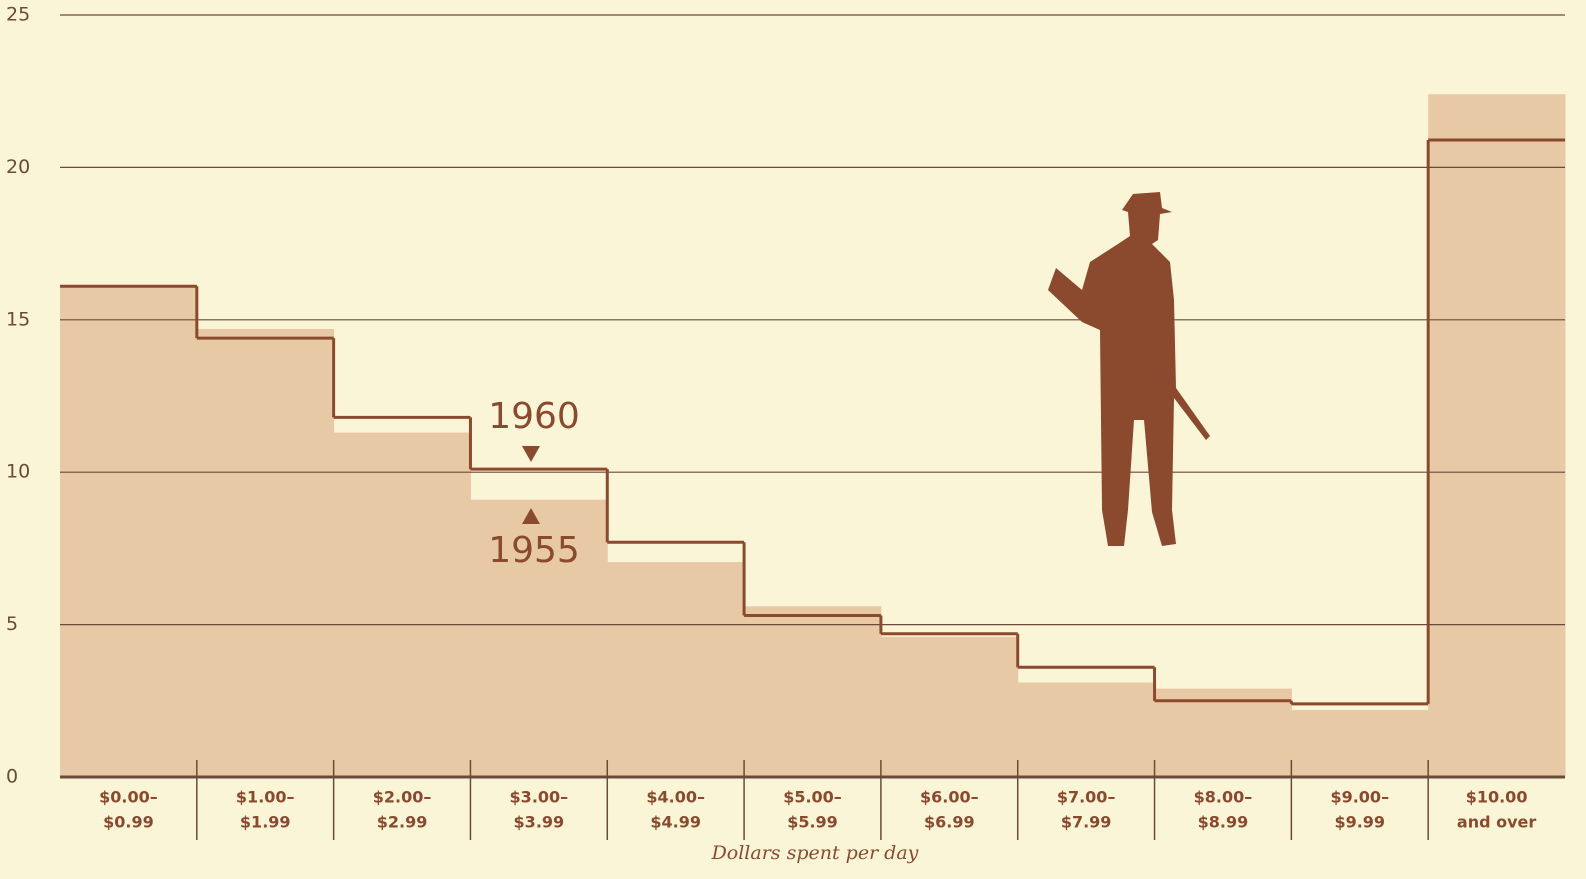 Image resolution: width=1586 pixels, height=879 pixels. Describe the element at coordinates (18, 319) in the screenshot. I see `y-tick-label: 15` at that location.